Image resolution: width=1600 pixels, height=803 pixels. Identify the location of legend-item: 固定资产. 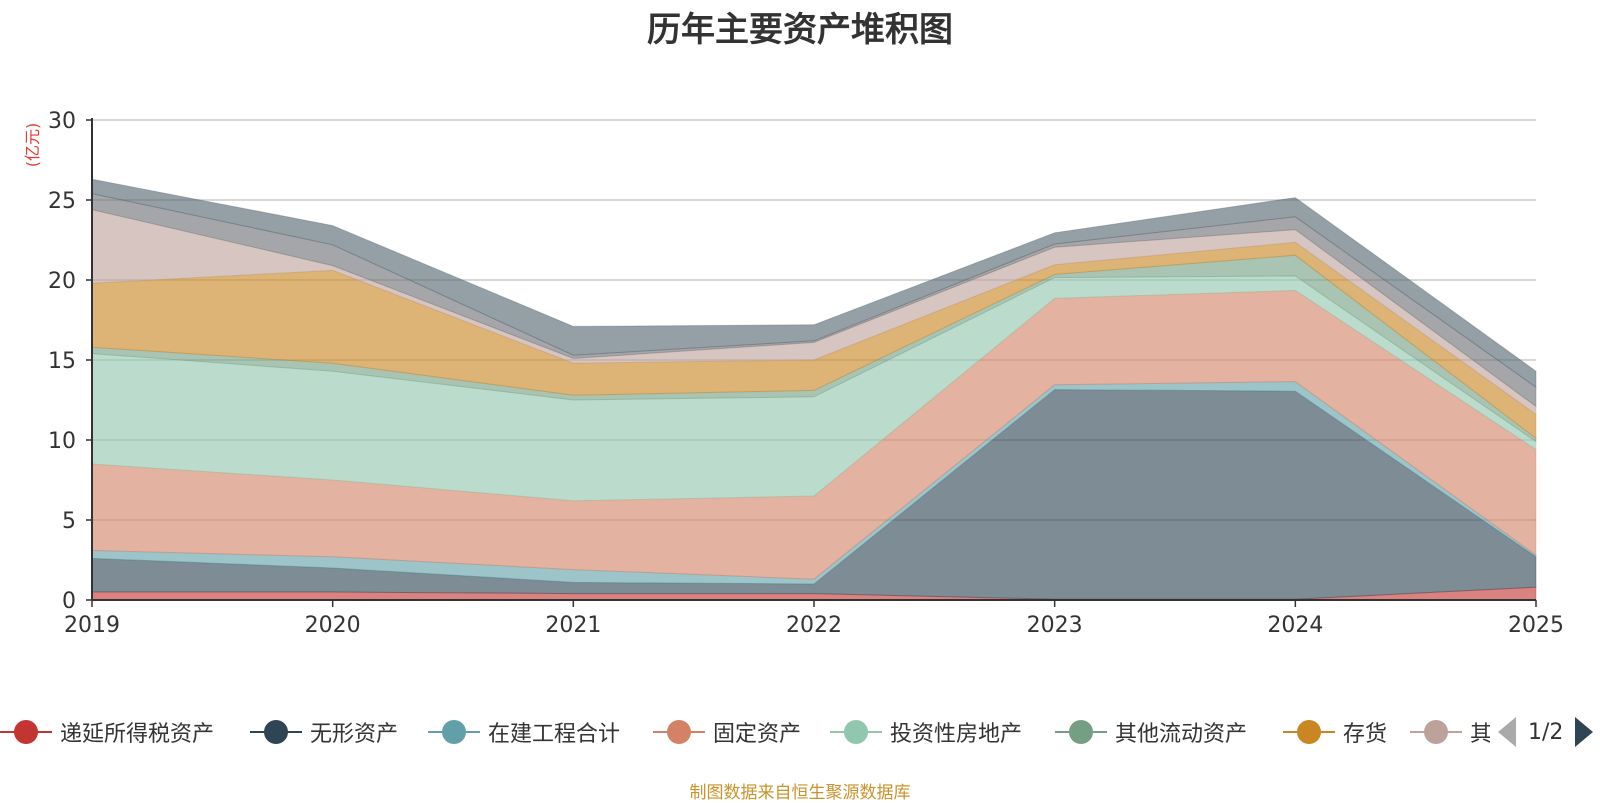
(727, 732).